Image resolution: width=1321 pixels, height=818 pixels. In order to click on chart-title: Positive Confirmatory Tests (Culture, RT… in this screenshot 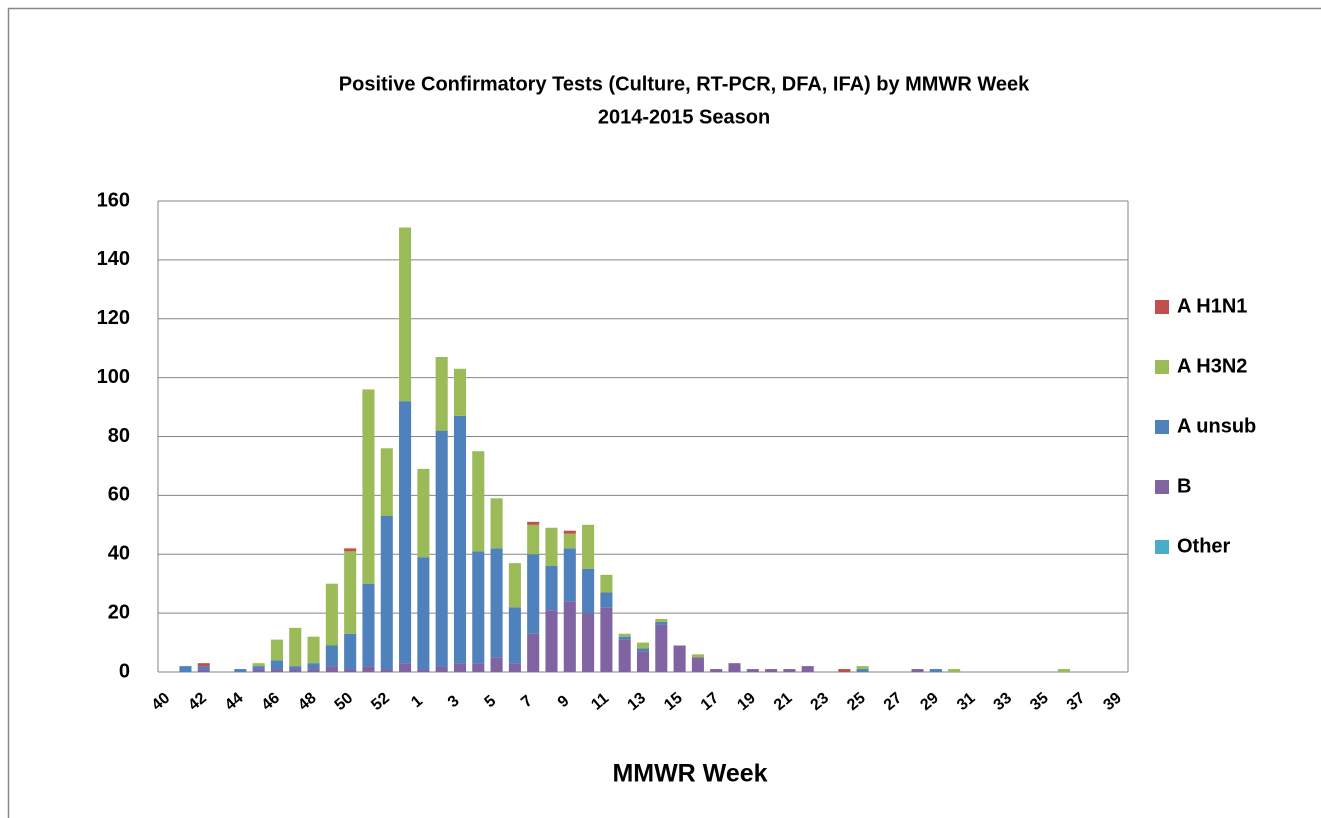, I will do `click(684, 84)`.